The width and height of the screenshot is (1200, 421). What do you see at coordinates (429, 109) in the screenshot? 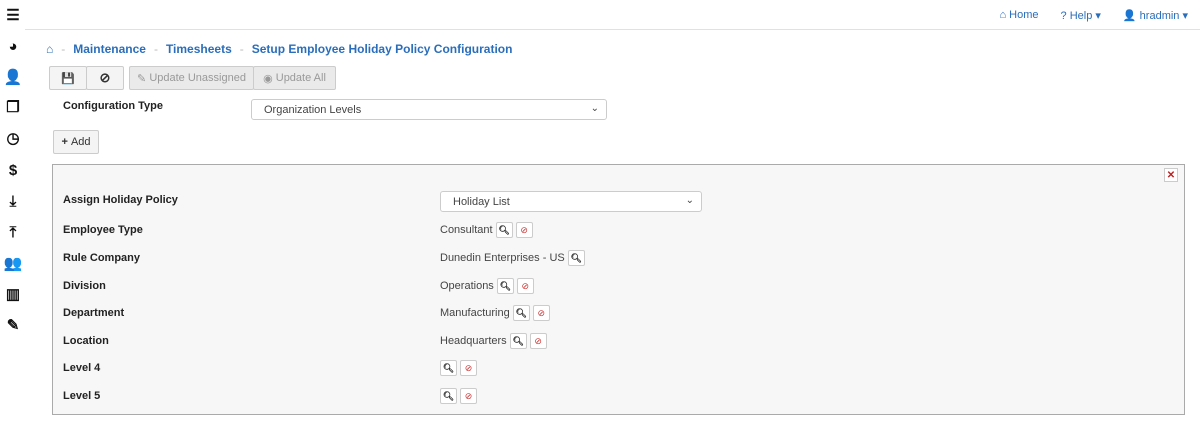
I see `configuration-type-select: Organization Levels ⌄` at bounding box center [429, 109].